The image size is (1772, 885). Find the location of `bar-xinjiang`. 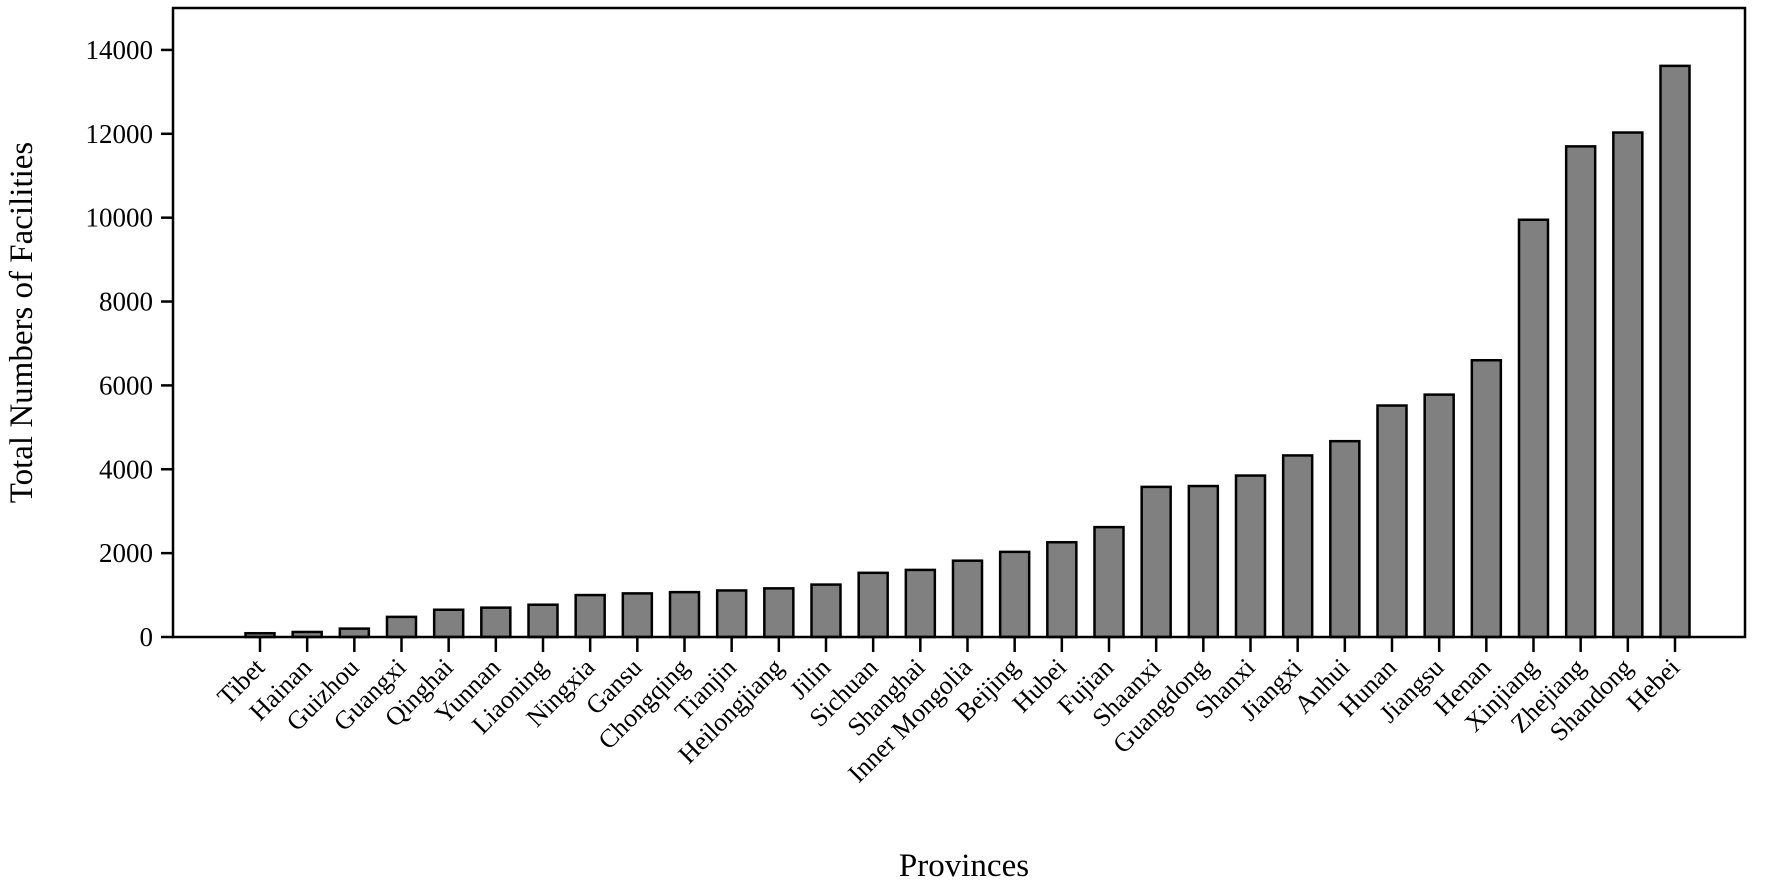

bar-xinjiang is located at coordinates (1533, 428).